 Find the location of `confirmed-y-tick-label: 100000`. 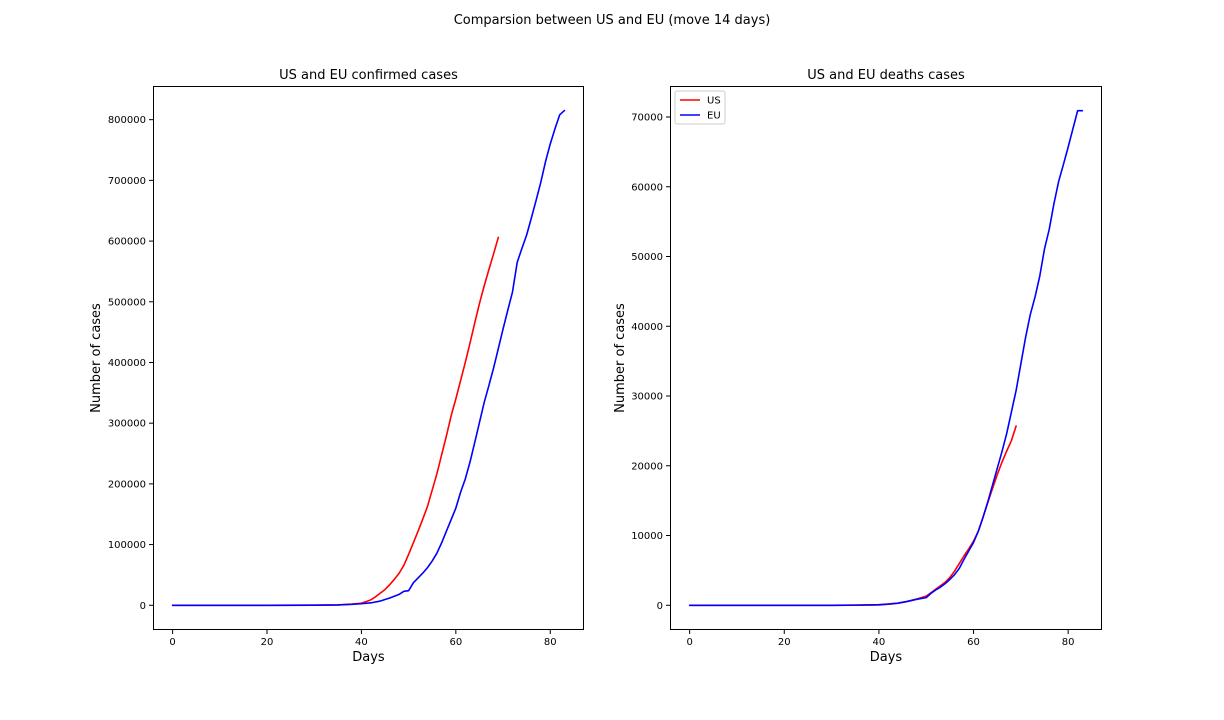

confirmed-y-tick-label: 100000 is located at coordinates (127, 545).